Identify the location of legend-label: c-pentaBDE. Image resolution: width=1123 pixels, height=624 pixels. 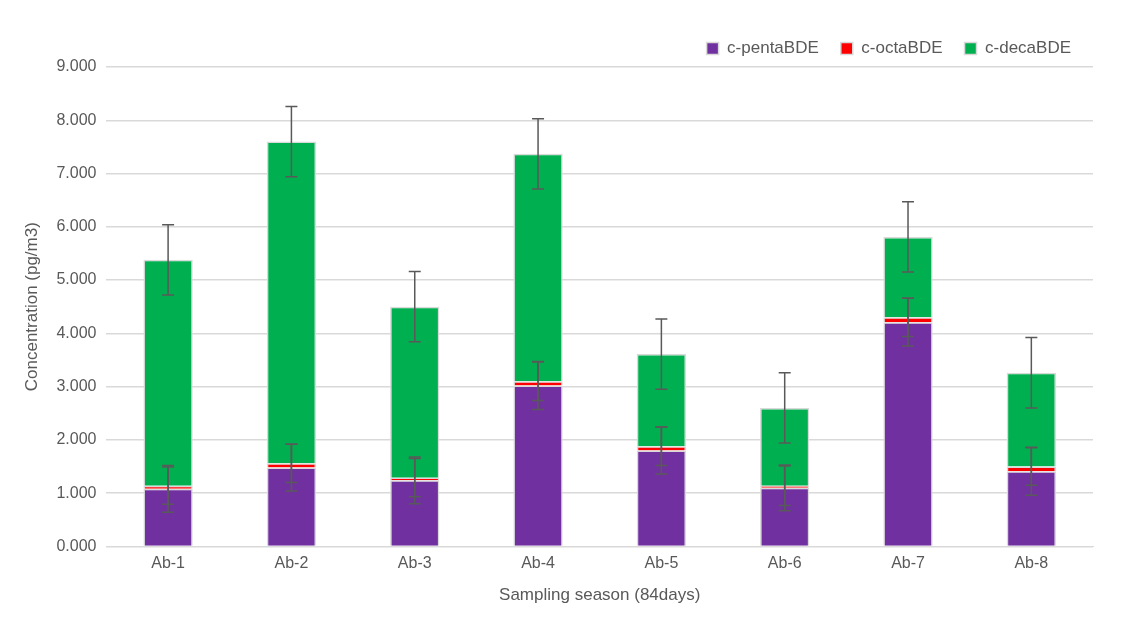
(773, 48).